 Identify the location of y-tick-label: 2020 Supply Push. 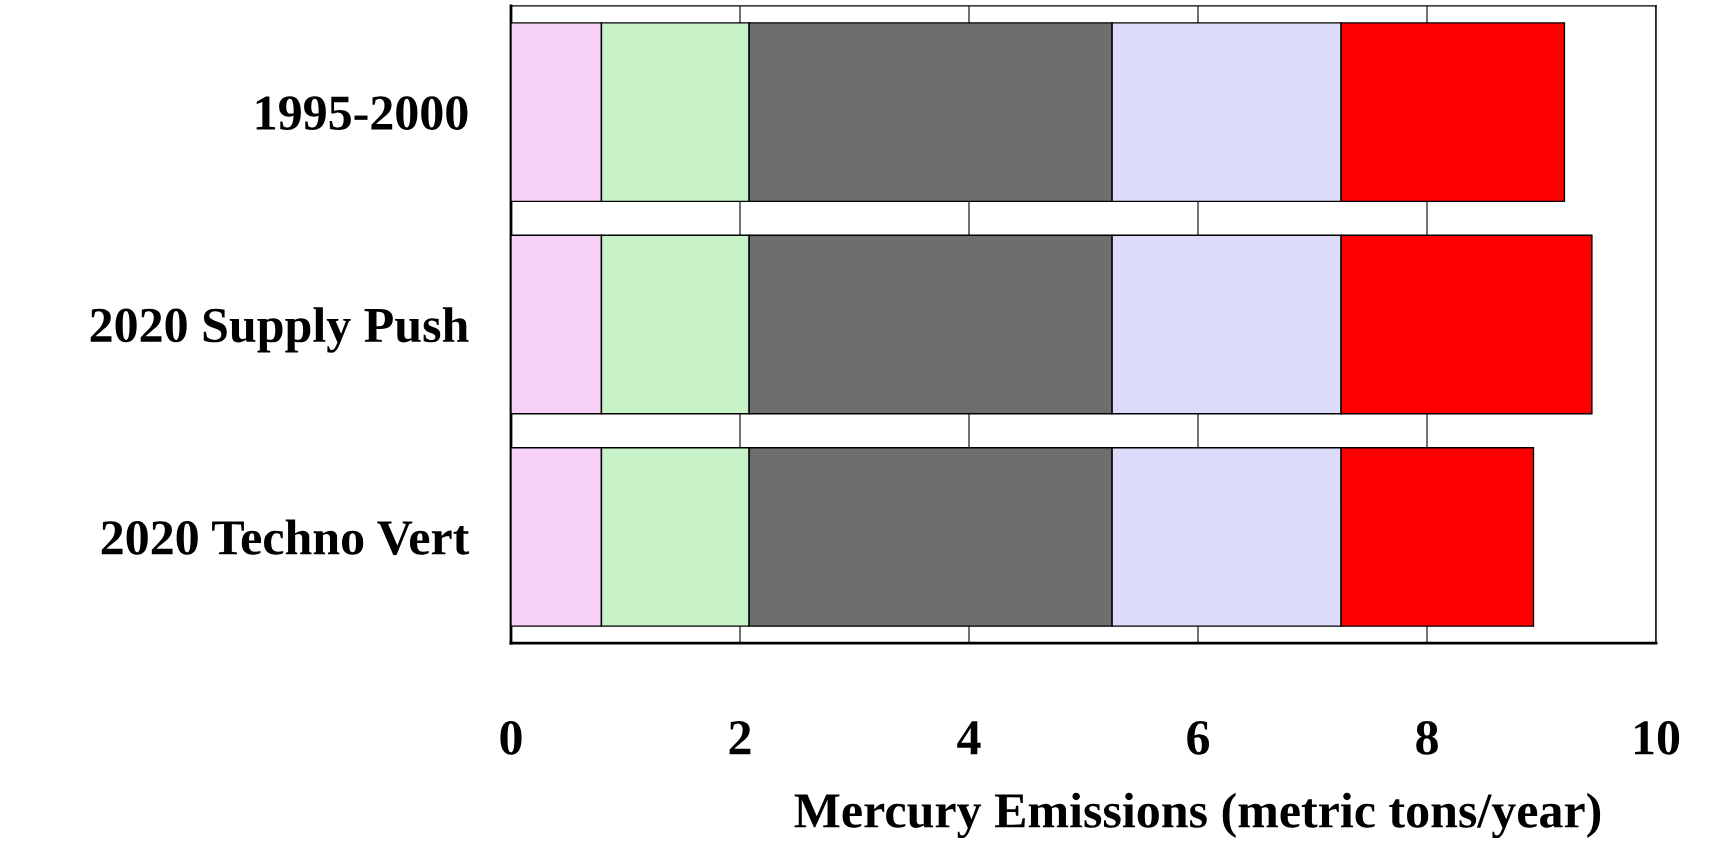
(279, 330).